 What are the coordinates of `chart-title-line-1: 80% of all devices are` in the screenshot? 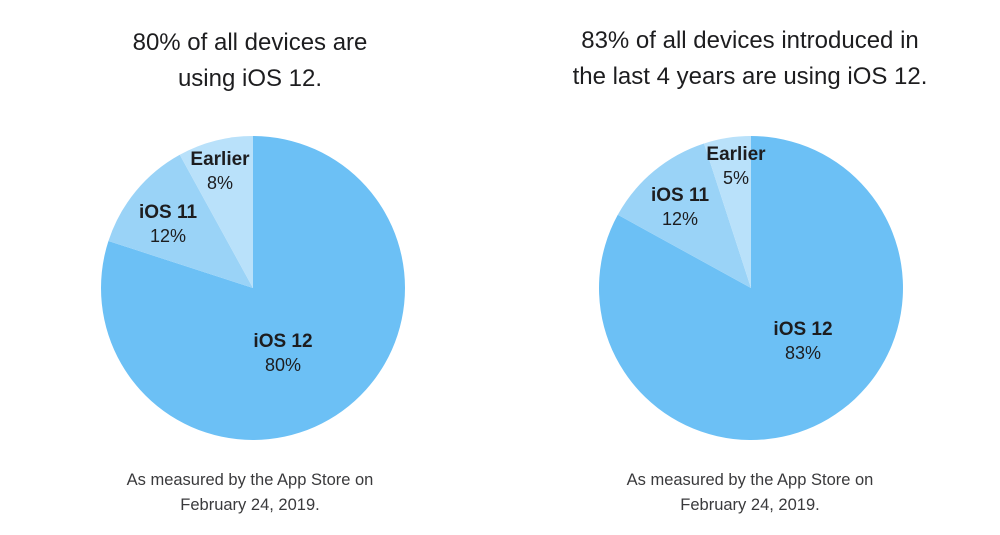 It's located at (250, 42).